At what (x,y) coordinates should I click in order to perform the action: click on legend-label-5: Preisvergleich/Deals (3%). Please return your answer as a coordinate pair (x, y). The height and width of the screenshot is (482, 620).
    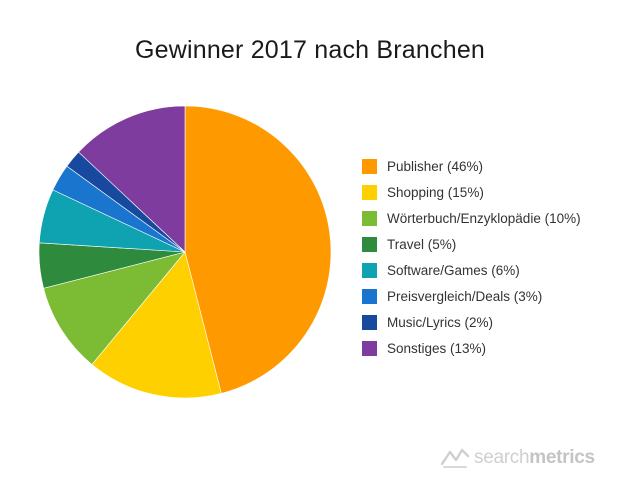
    Looking at the image, I should click on (465, 296).